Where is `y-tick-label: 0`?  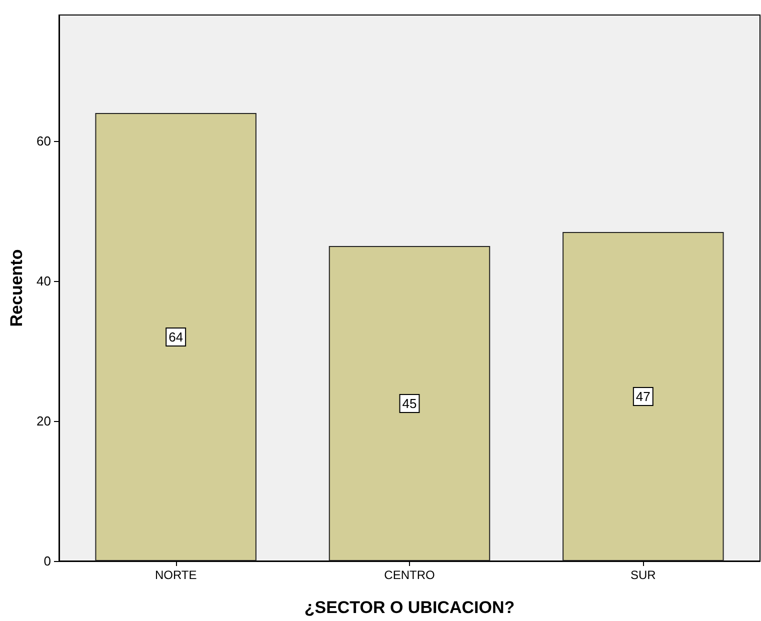
y-tick-label: 0 is located at coordinates (47, 561).